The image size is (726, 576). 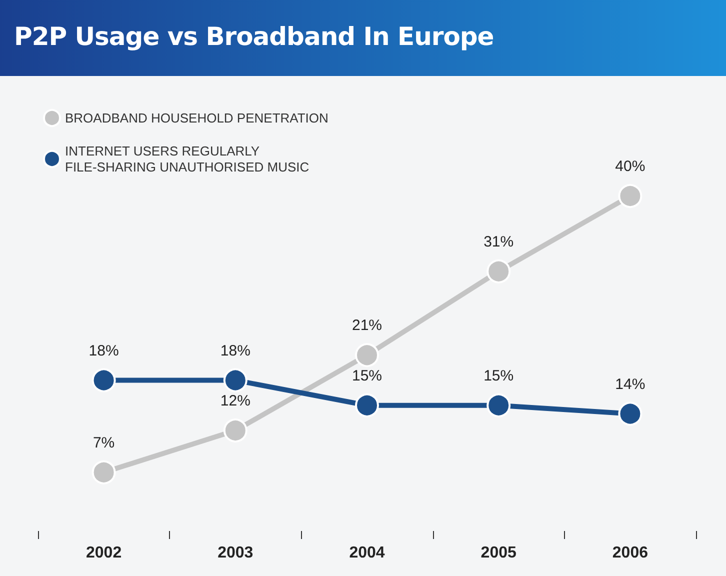 What do you see at coordinates (254, 36) in the screenshot?
I see `chart-title: P2P Usage vs Broadband In Europe` at bounding box center [254, 36].